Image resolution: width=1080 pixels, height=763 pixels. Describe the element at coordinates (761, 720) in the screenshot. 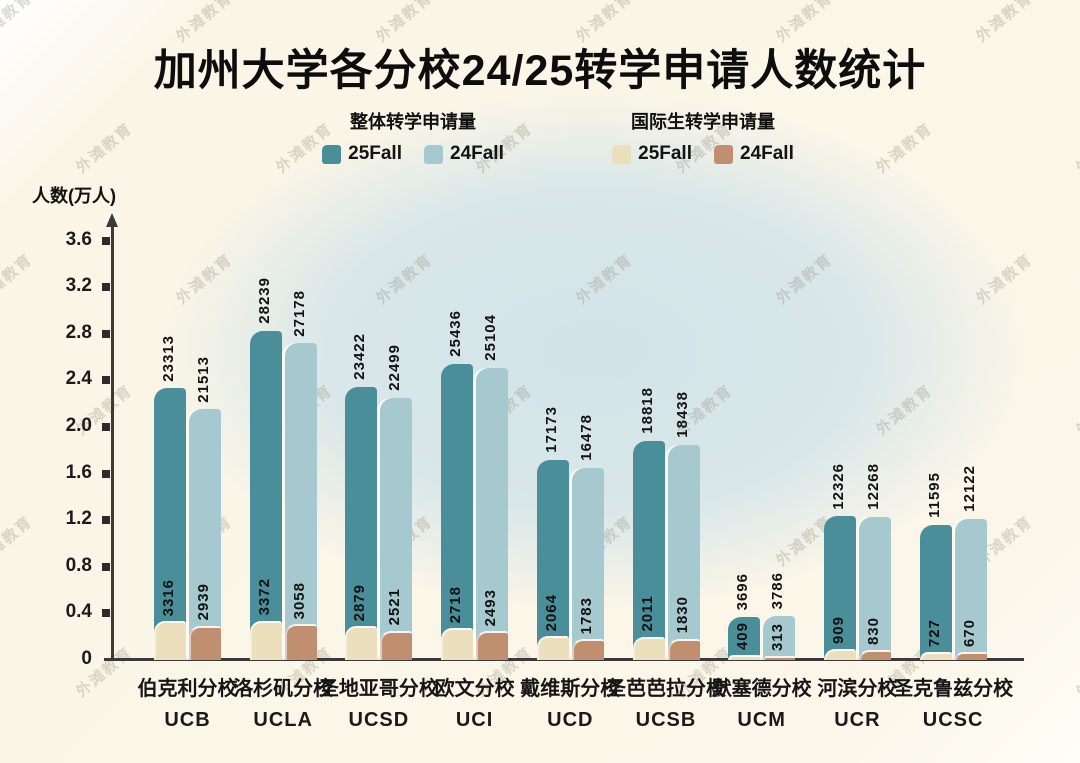

I see `category-label-en: UCM` at that location.